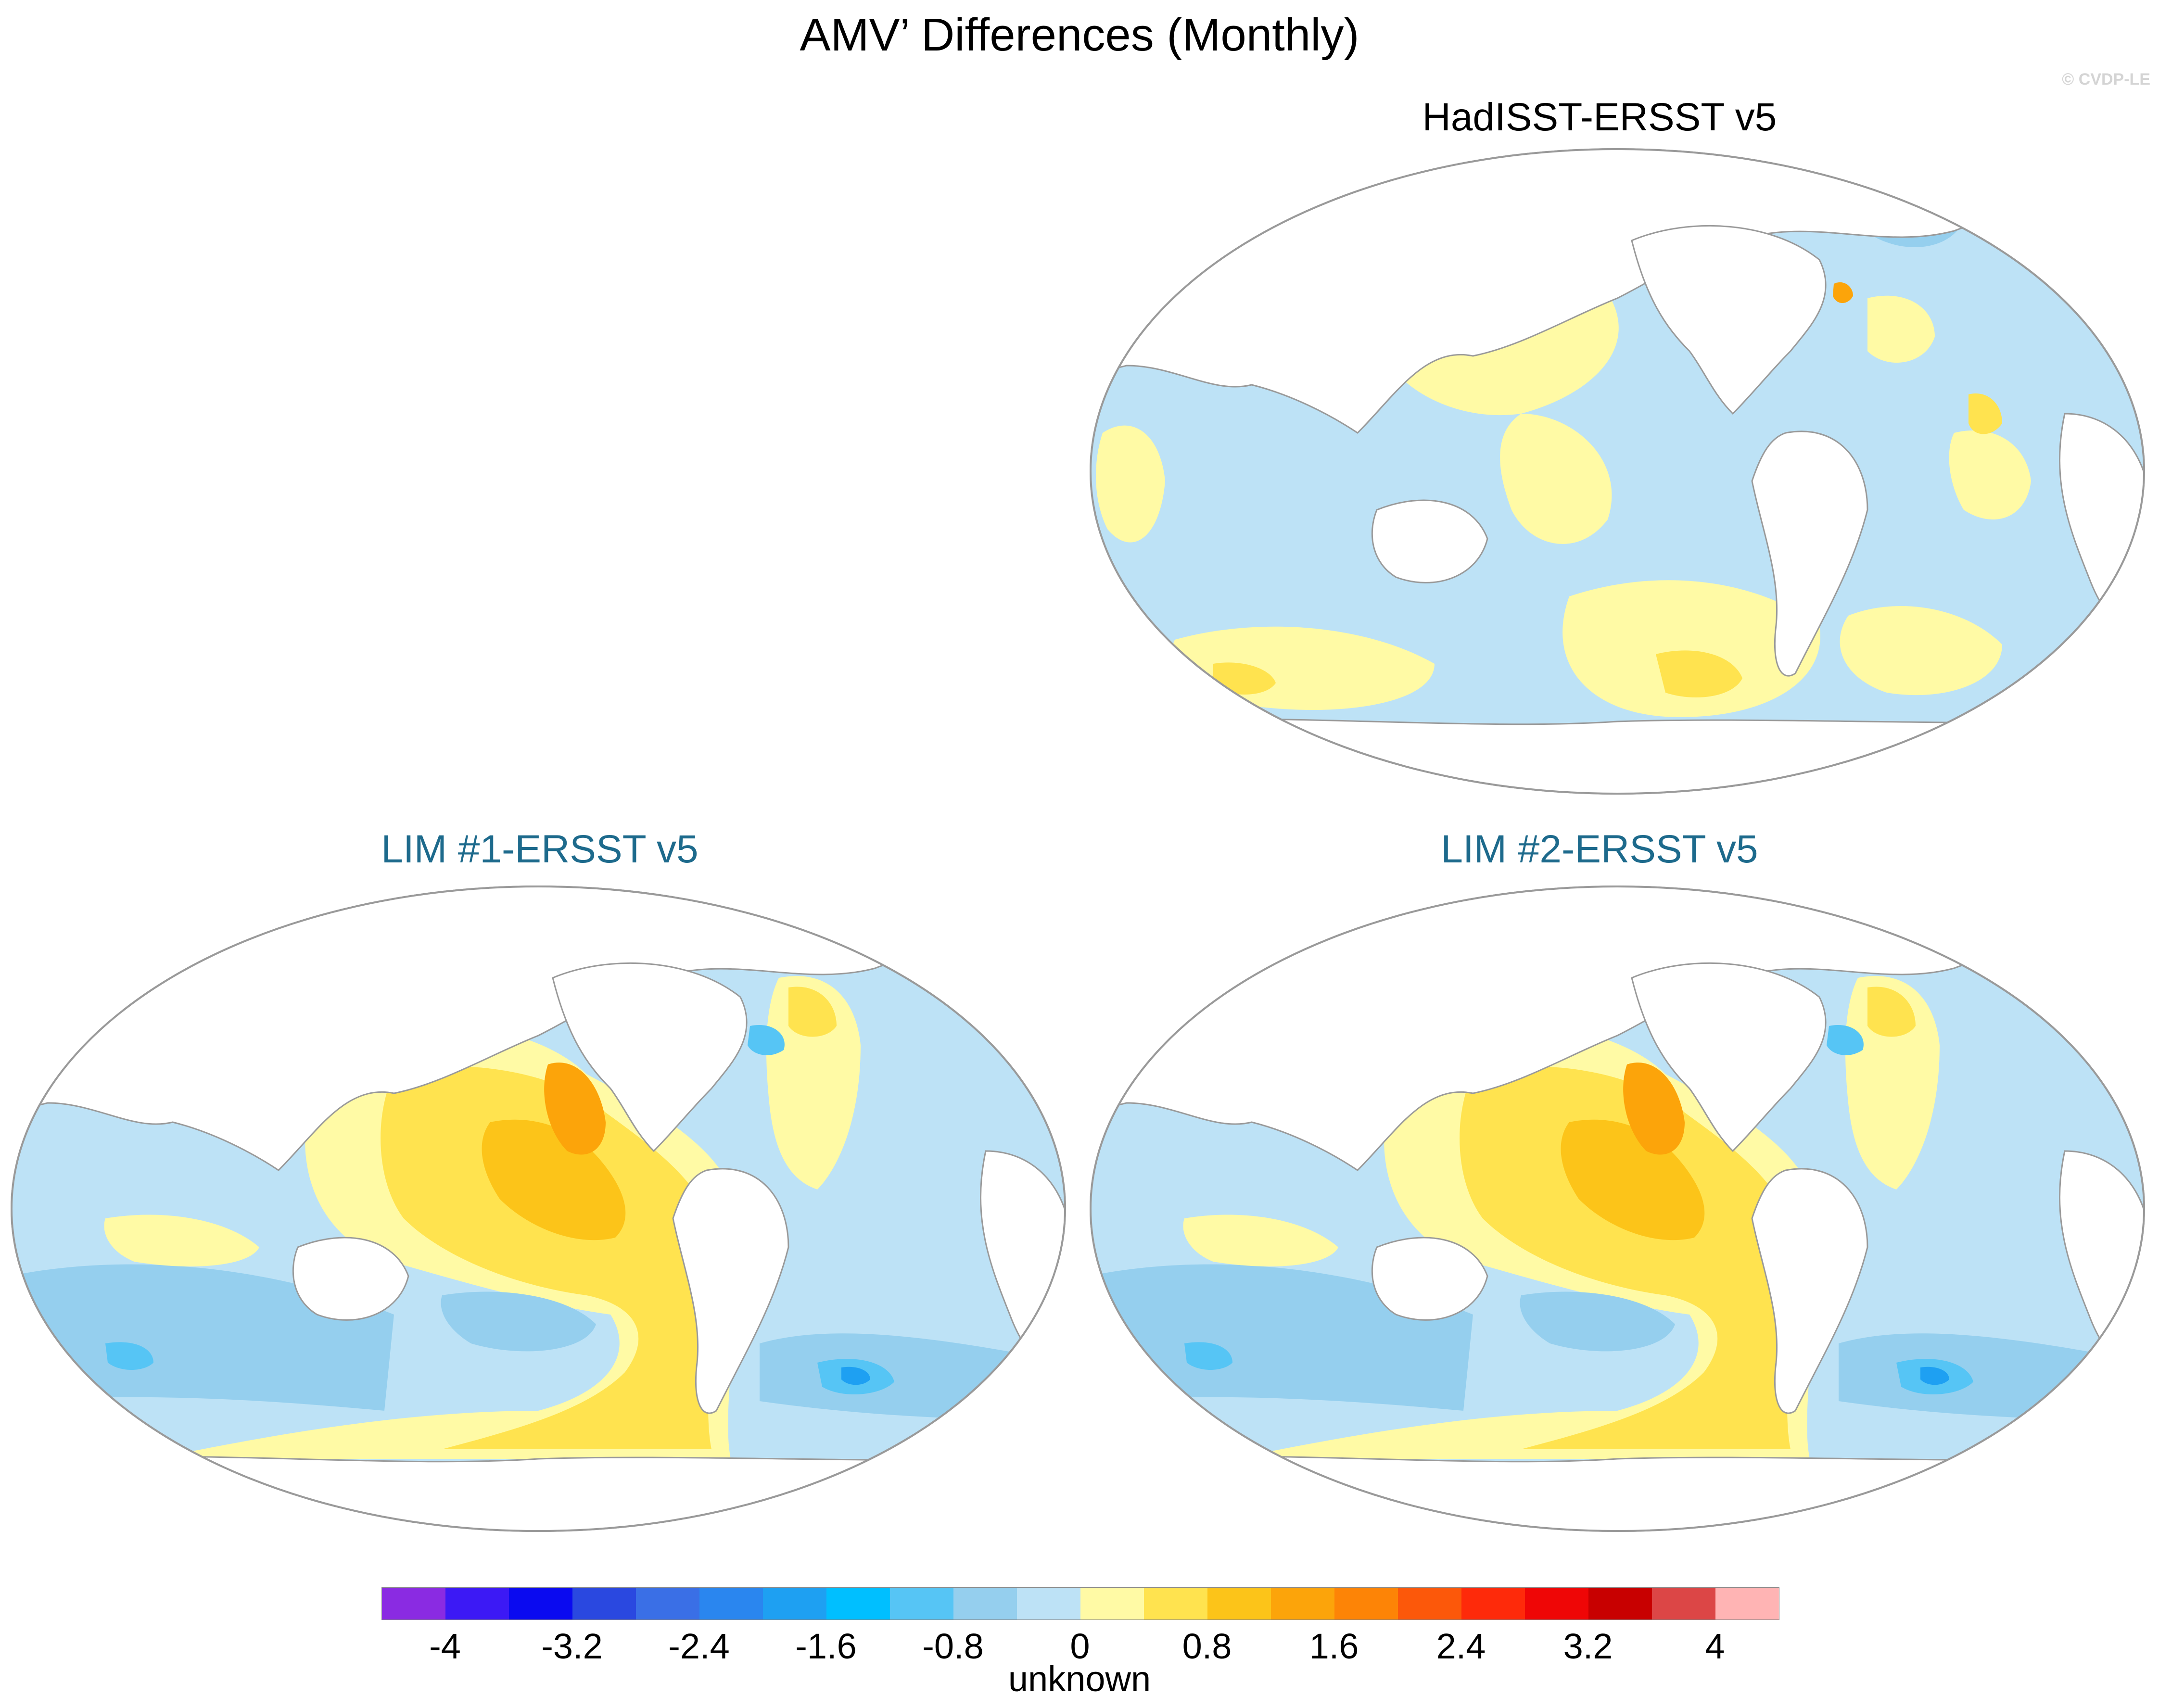  Describe the element at coordinates (1599, 117) in the screenshot. I see `panel-title-hadisst: HadISST-ERSST v5` at that location.